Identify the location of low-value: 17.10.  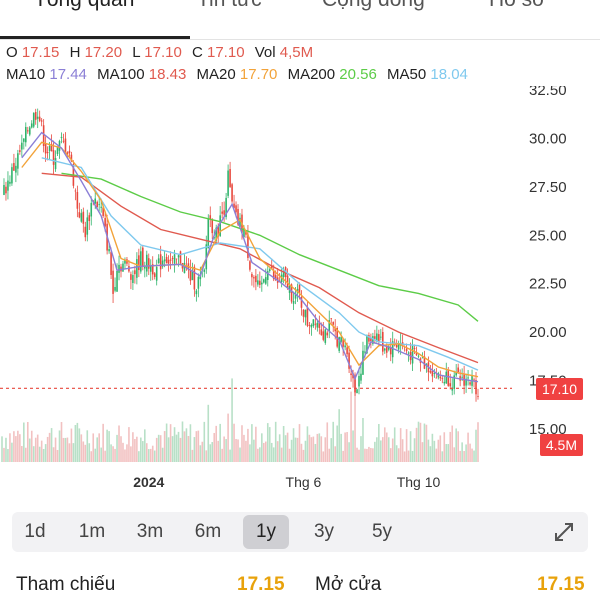
(163, 52).